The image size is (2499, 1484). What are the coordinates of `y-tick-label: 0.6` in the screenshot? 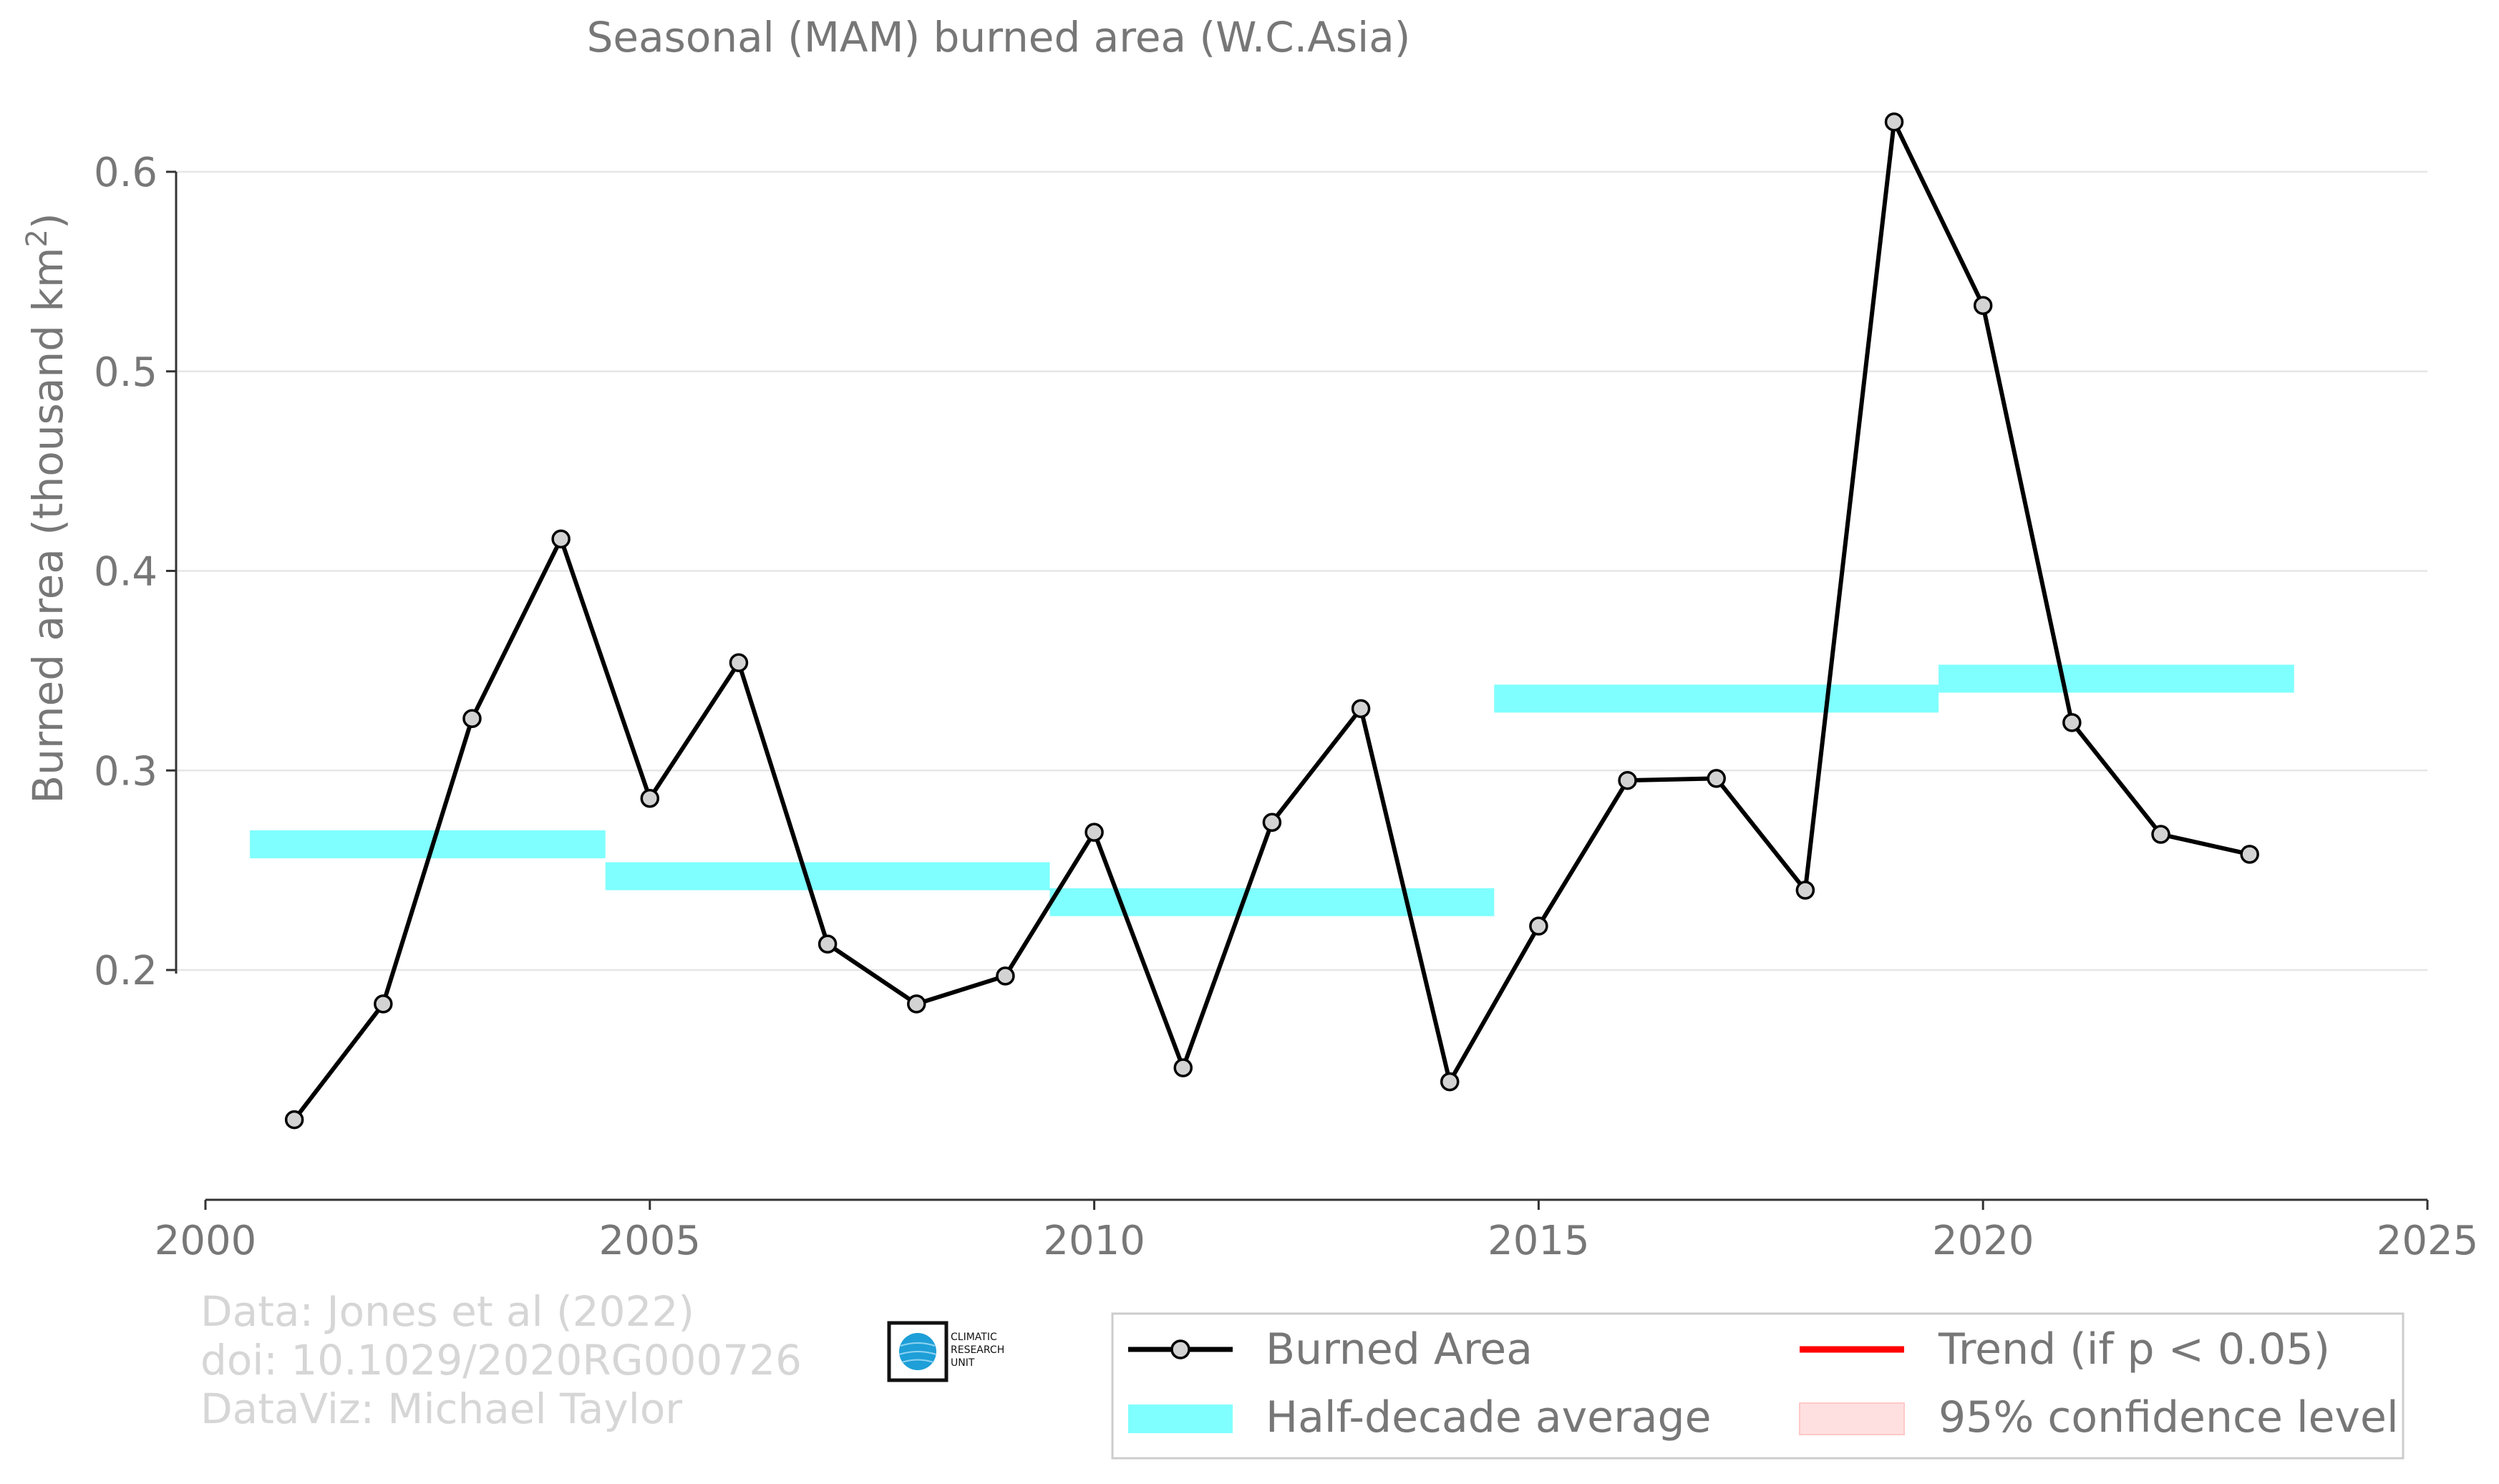 It's located at (126, 173).